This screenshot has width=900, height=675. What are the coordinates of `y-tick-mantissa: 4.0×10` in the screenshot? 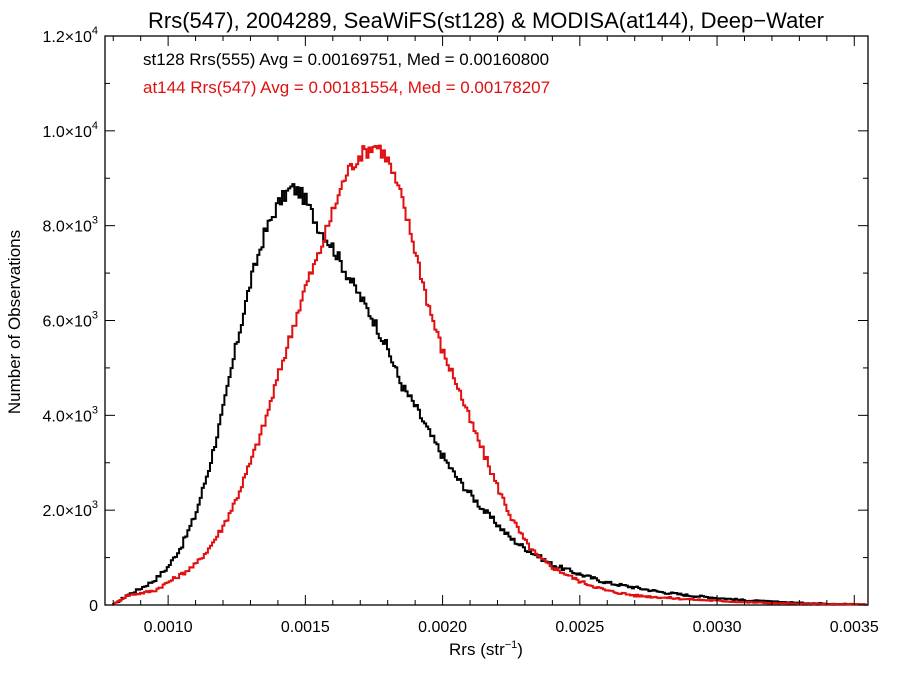 It's located at (66, 416).